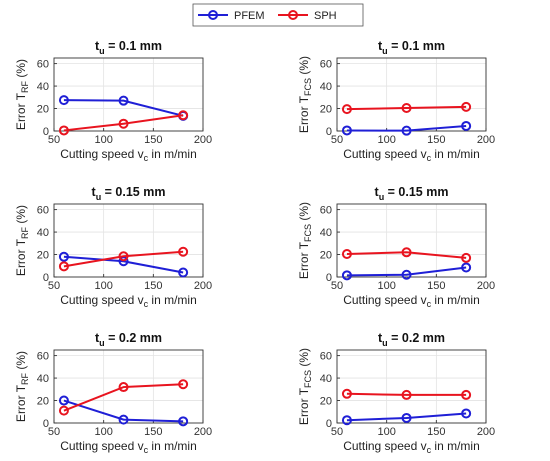 The image size is (550, 461). Describe the element at coordinates (249, 16) in the screenshot. I see `legend-label: PFEM` at that location.